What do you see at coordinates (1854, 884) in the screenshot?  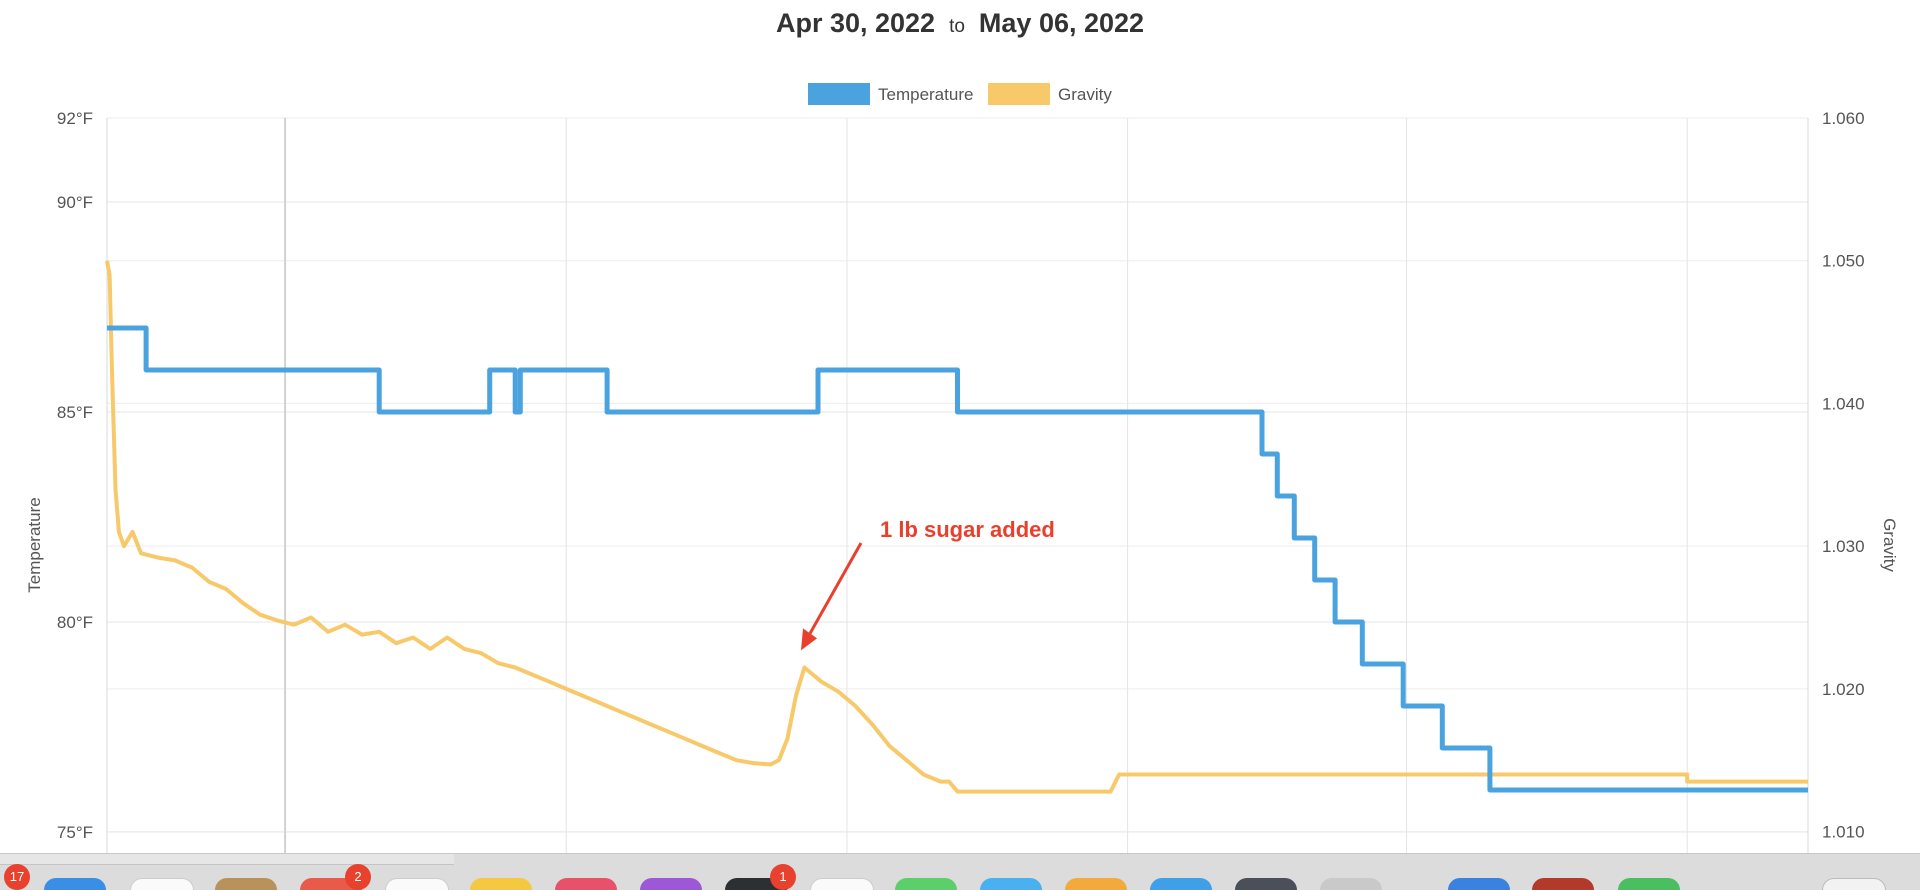 I see `trash-icon` at bounding box center [1854, 884].